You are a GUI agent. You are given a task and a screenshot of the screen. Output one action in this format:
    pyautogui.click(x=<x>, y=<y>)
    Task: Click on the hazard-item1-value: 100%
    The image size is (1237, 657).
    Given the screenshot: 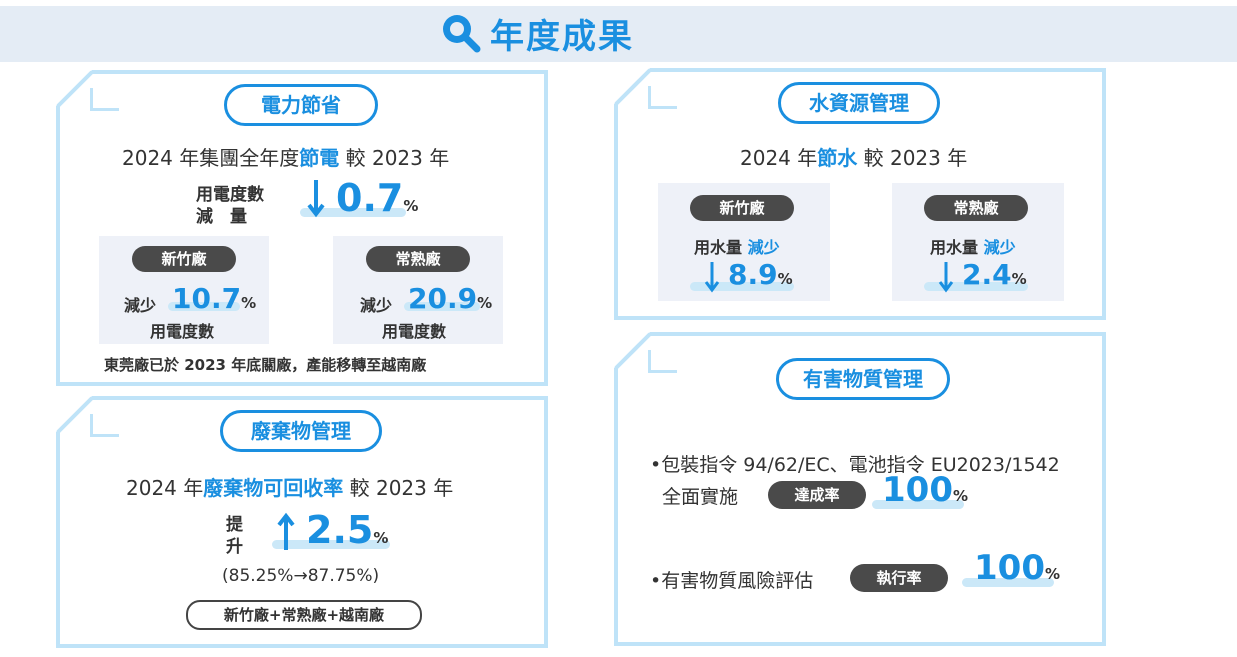 What is the action you would take?
    pyautogui.click(x=925, y=490)
    